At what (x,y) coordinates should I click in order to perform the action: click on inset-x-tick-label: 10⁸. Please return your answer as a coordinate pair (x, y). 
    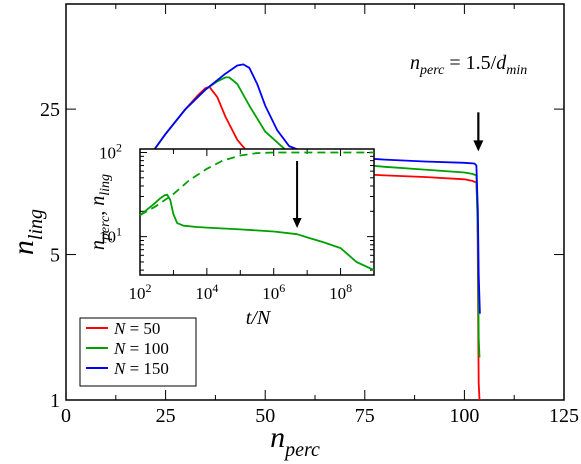
    Looking at the image, I should click on (340, 292).